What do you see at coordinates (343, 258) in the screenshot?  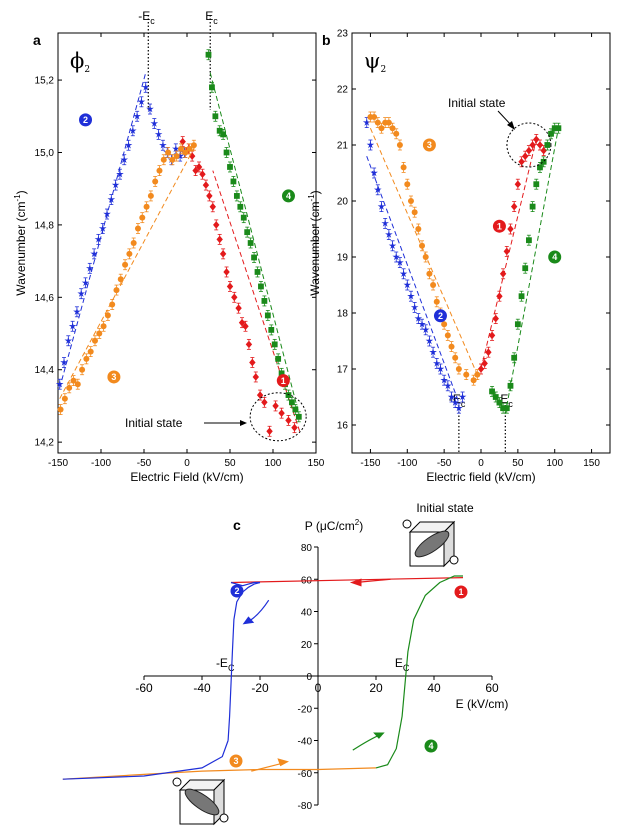 I see `y-tick-label: 19` at bounding box center [343, 258].